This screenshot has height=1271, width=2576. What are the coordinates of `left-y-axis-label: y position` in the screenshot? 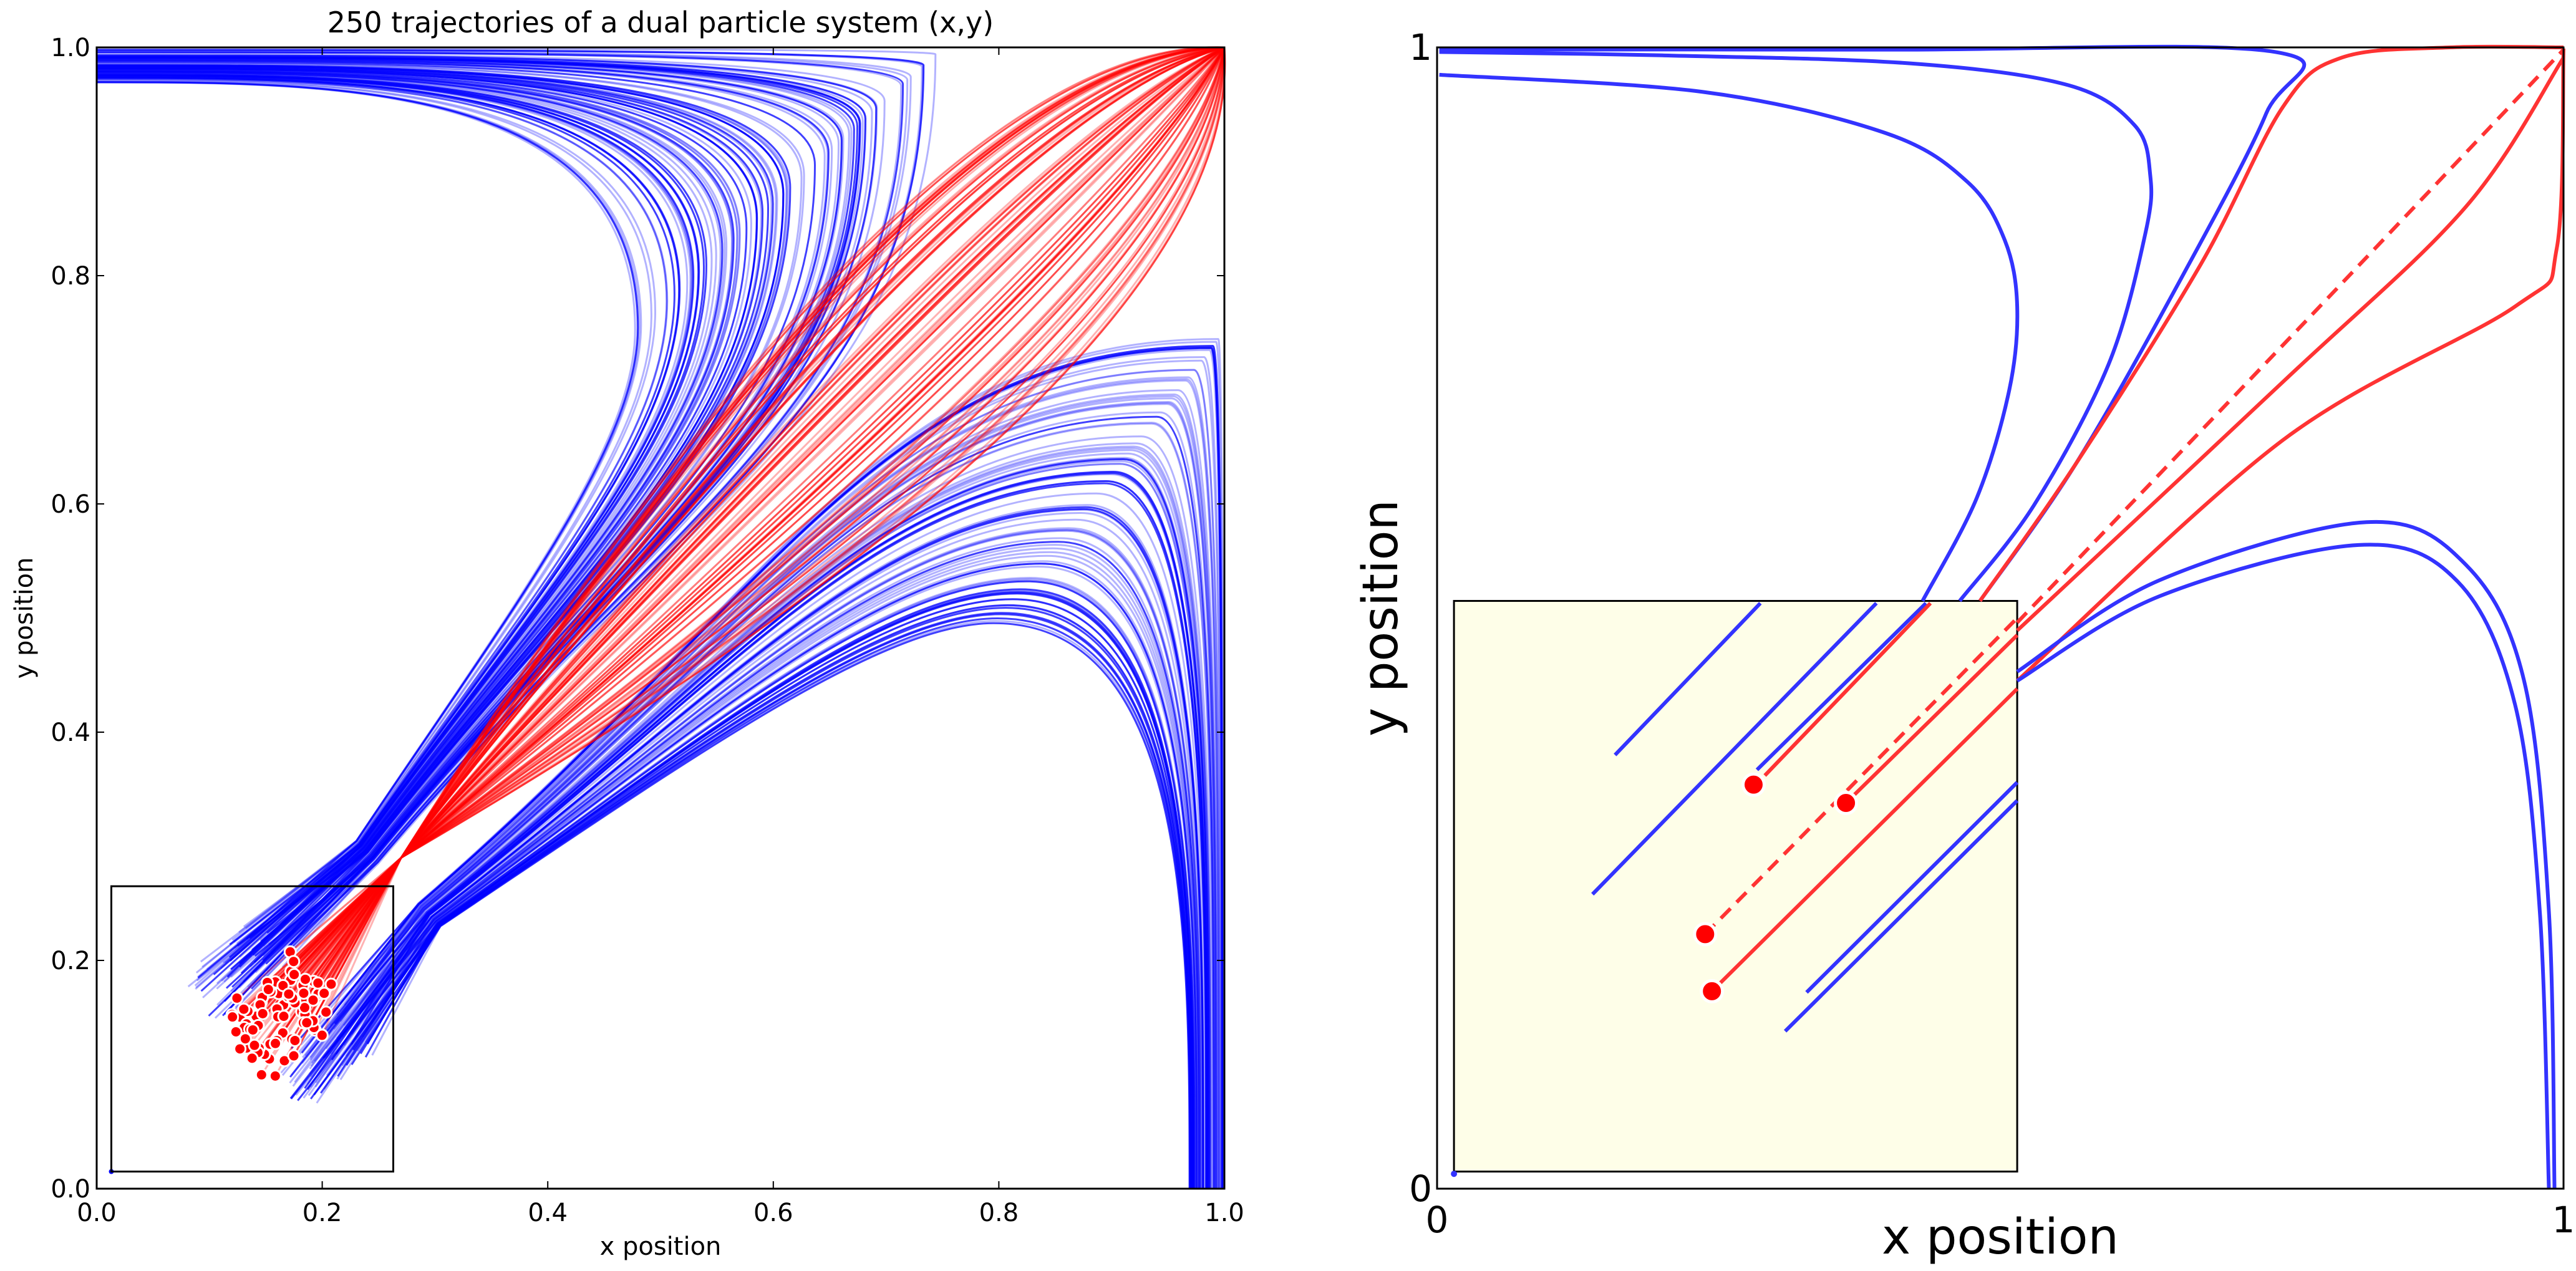 It's located at (24, 618).